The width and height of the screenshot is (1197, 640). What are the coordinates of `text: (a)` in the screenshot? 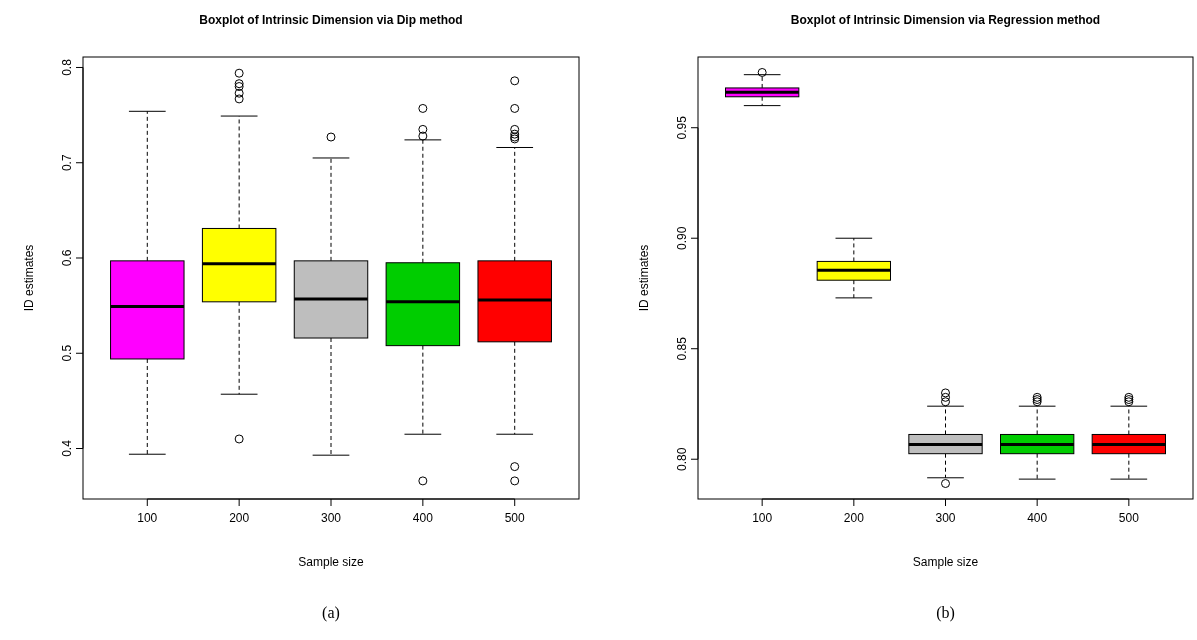 It's located at (331, 613).